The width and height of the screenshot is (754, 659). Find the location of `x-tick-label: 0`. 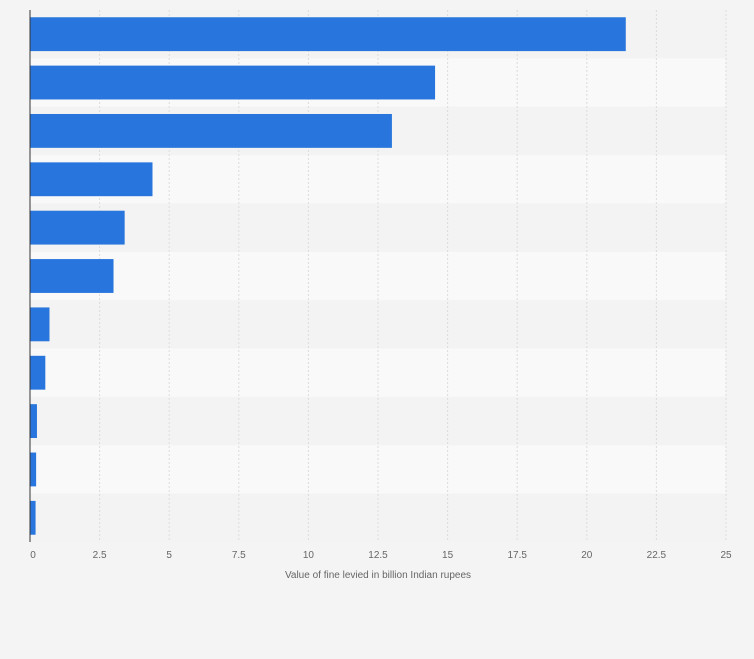

x-tick-label: 0 is located at coordinates (33, 555).